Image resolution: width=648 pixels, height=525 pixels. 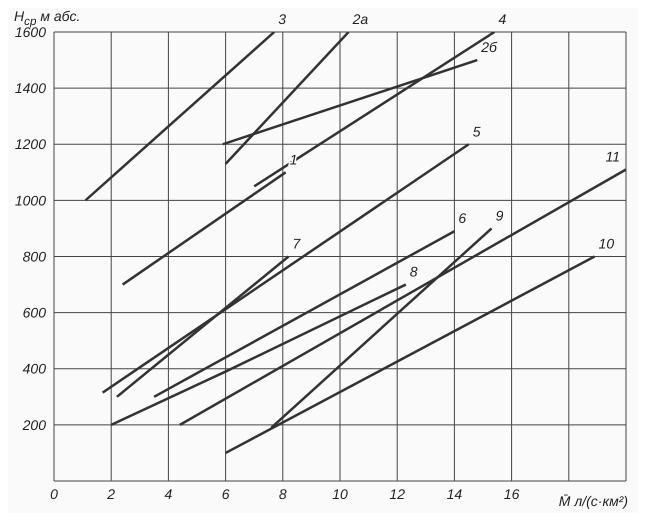 I want to click on y-tick-label: 600, so click(x=34, y=312).